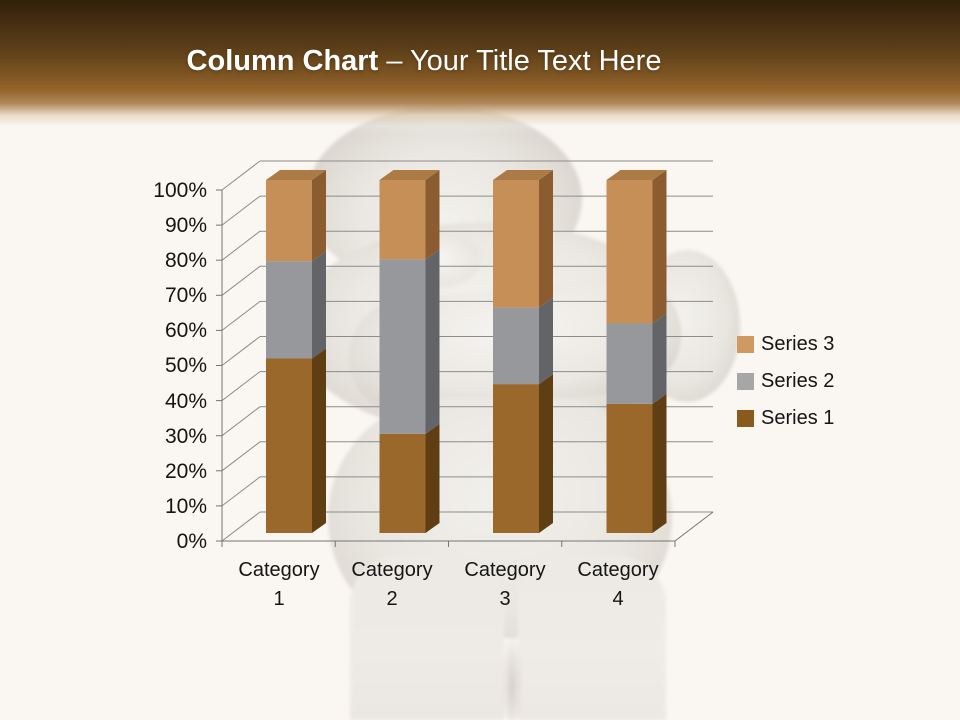 The width and height of the screenshot is (960, 720). I want to click on floor-right-edge, so click(694, 526).